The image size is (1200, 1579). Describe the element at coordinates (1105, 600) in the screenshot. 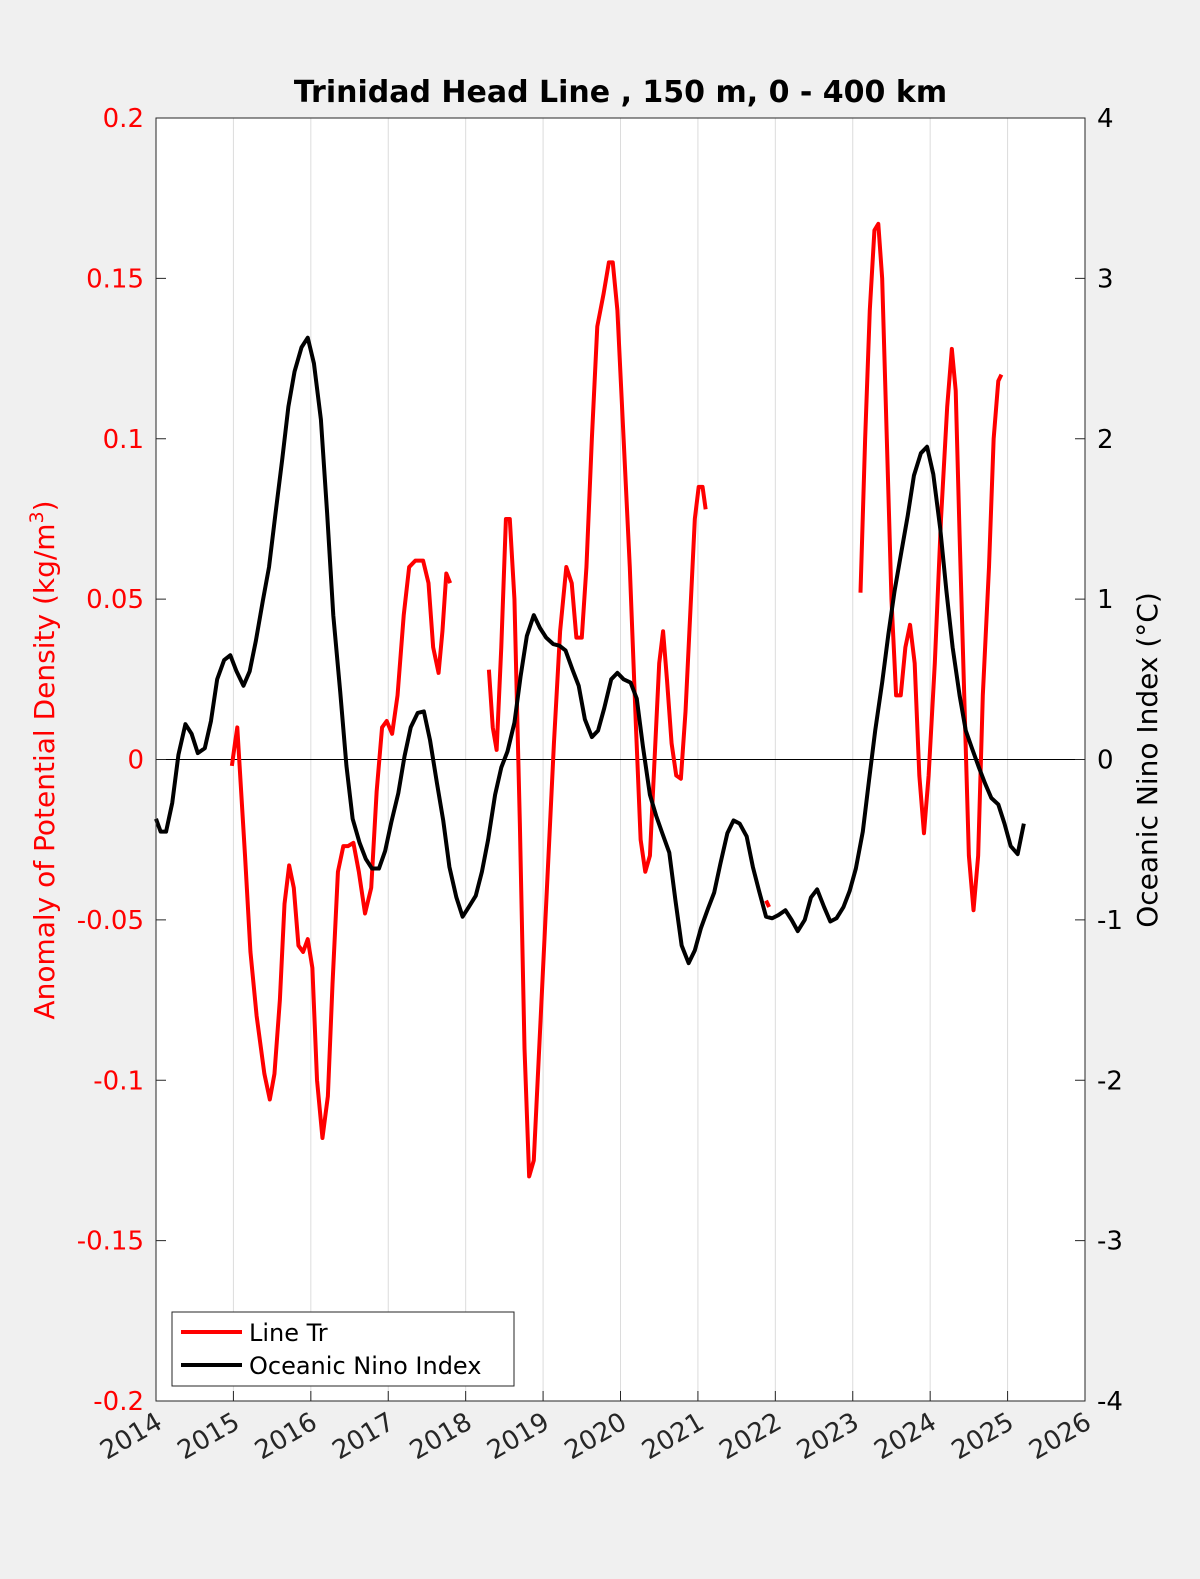

I see `y-right-tick-label: 1` at that location.